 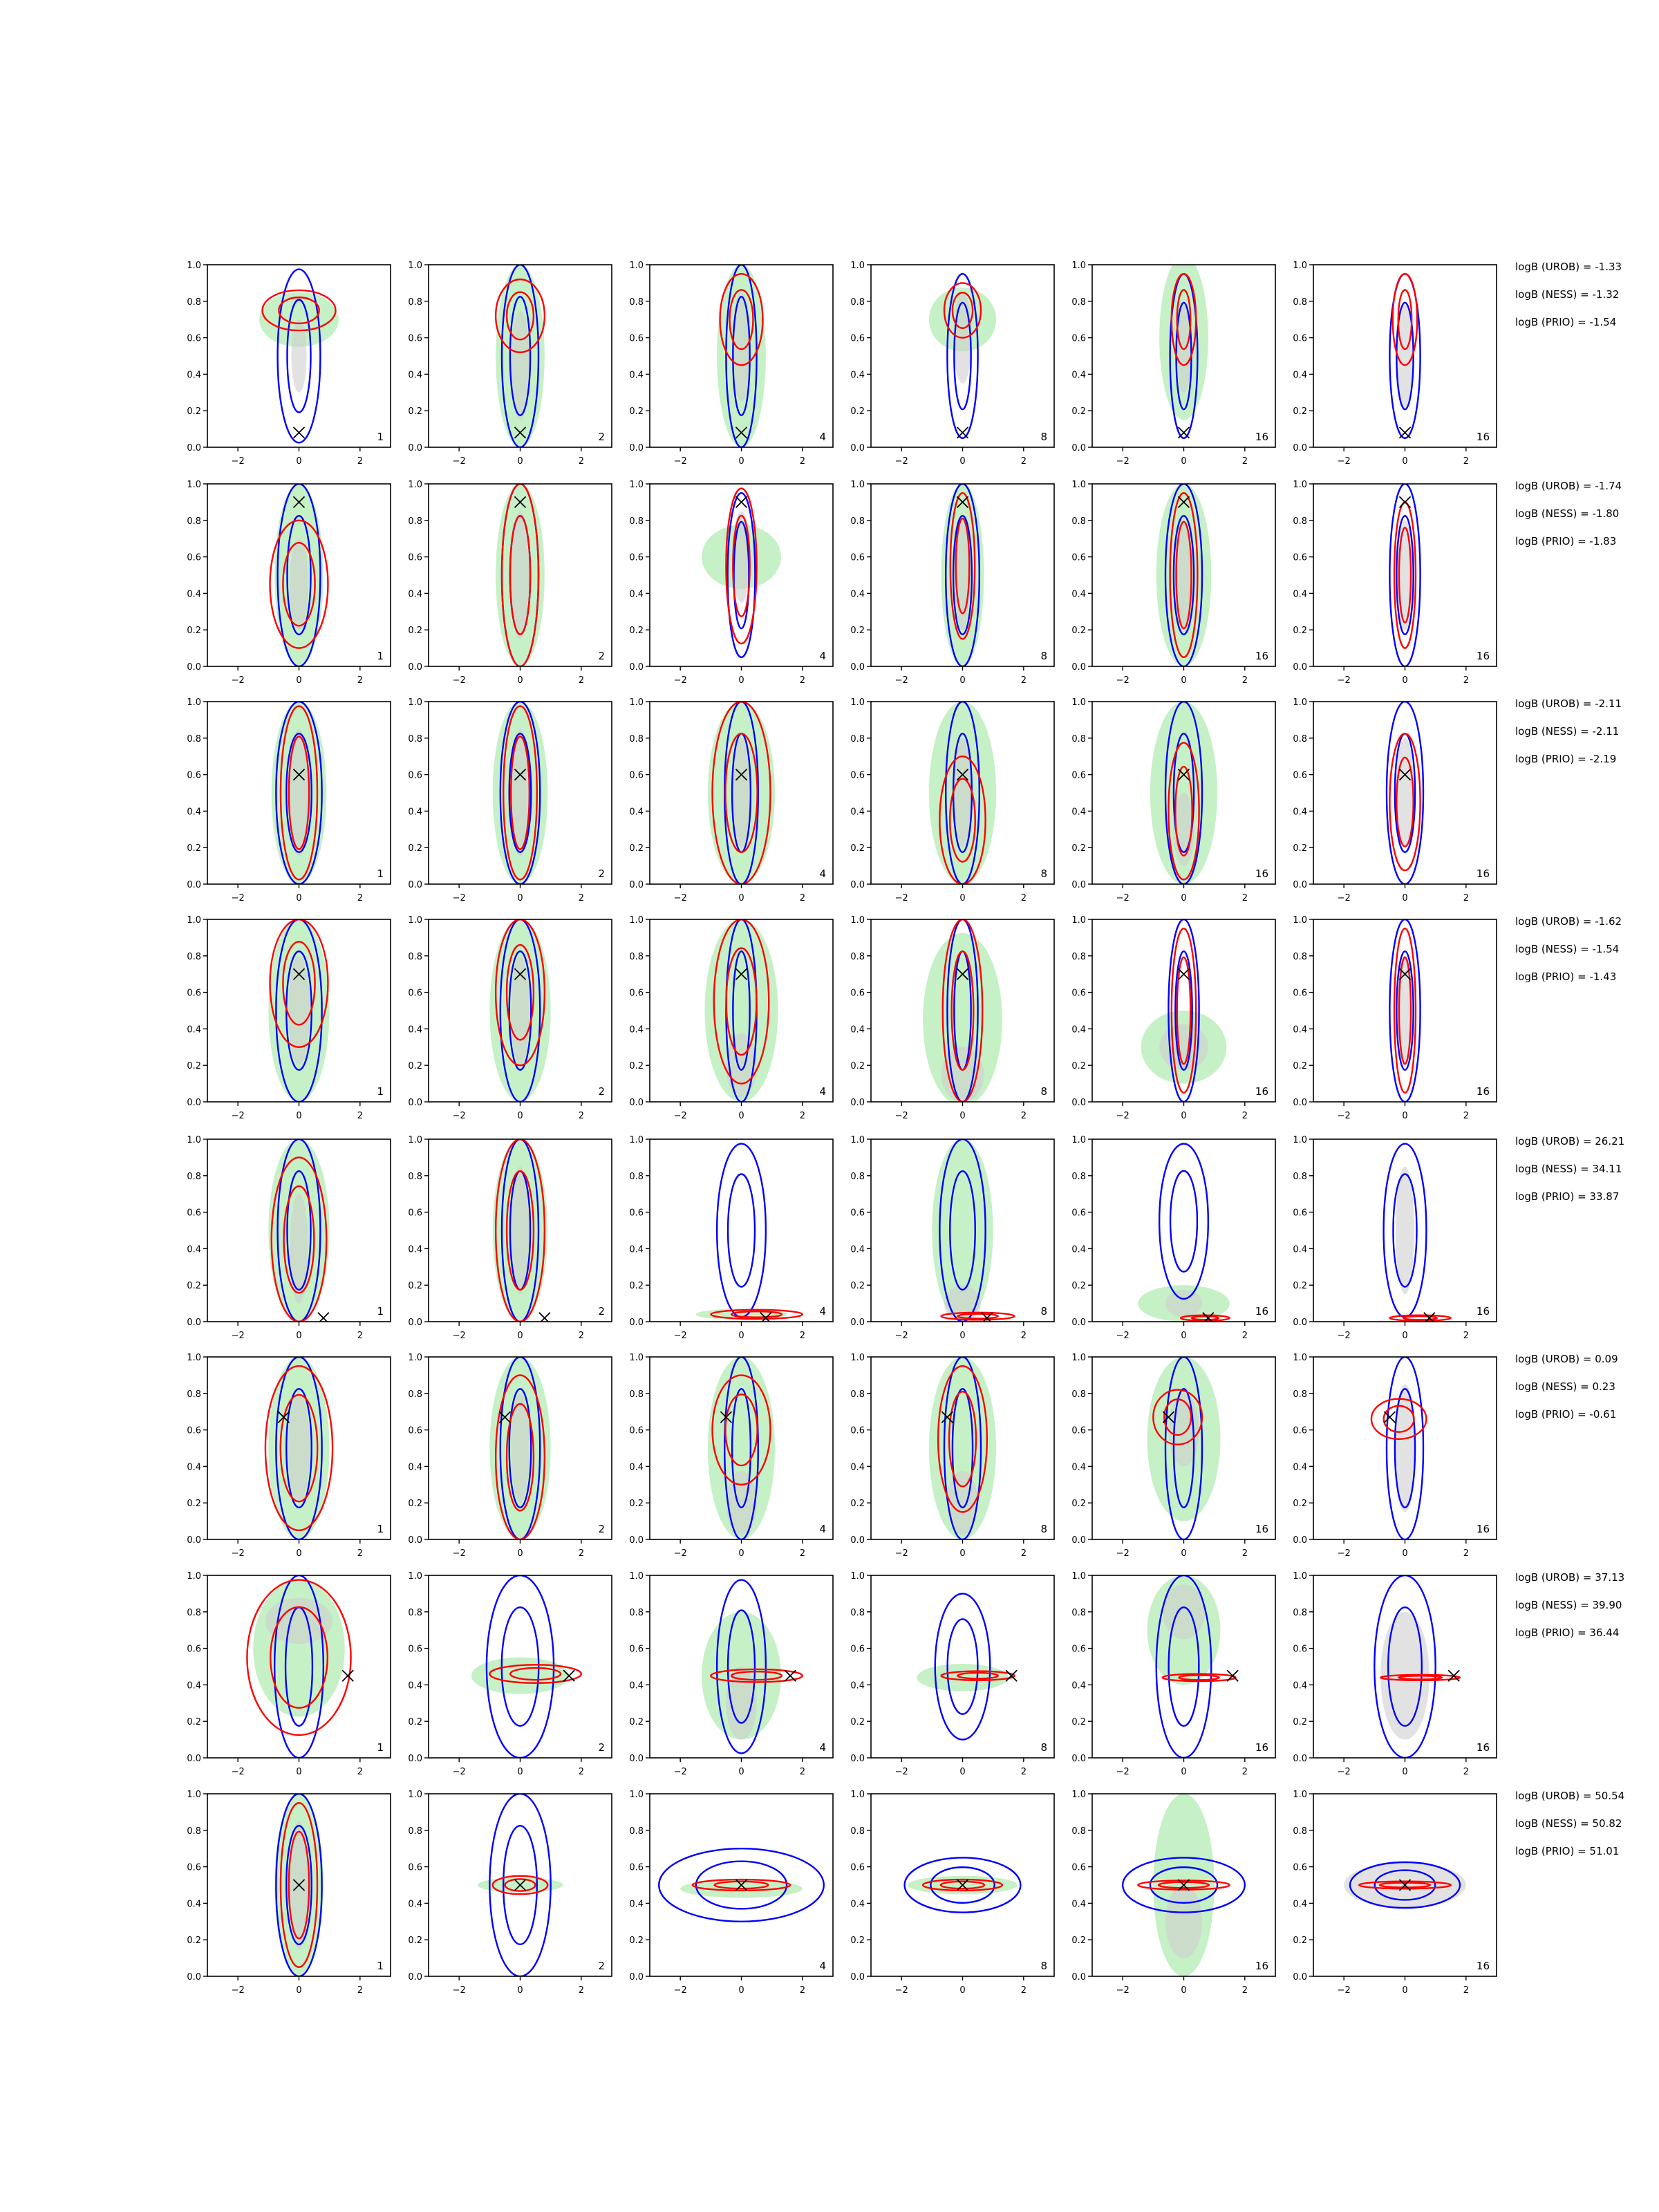 I want to click on logb-stat: logB (NESS) = 50.82, so click(x=1568, y=1824).